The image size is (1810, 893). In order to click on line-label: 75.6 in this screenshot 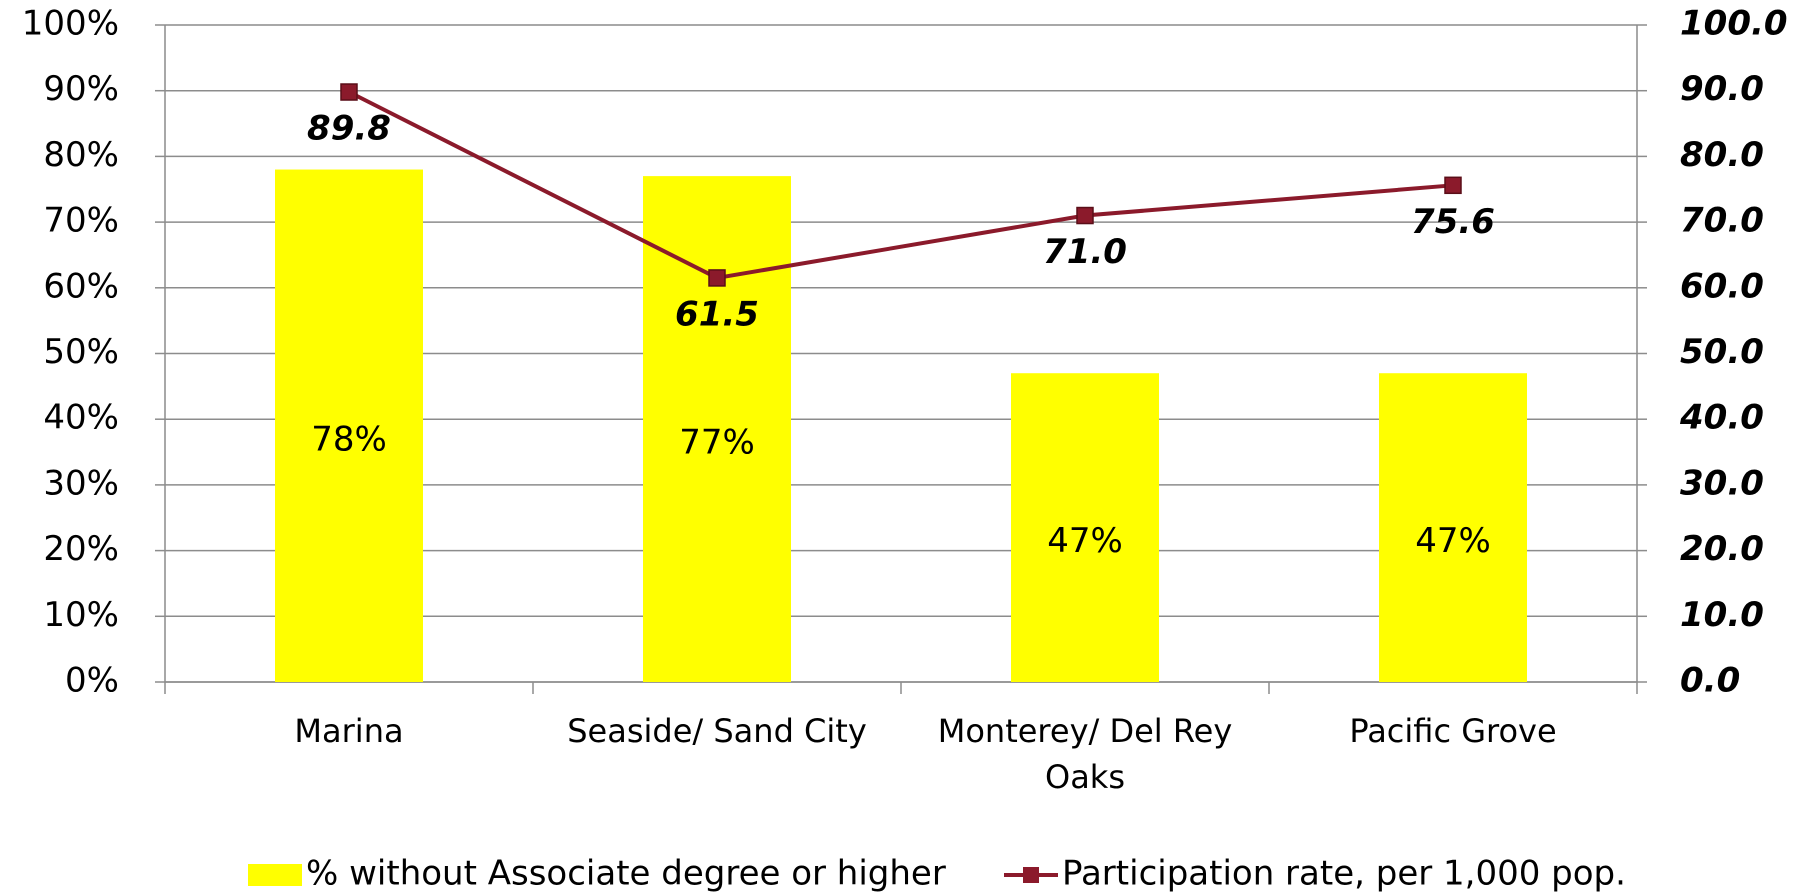, I will do `click(1453, 222)`.